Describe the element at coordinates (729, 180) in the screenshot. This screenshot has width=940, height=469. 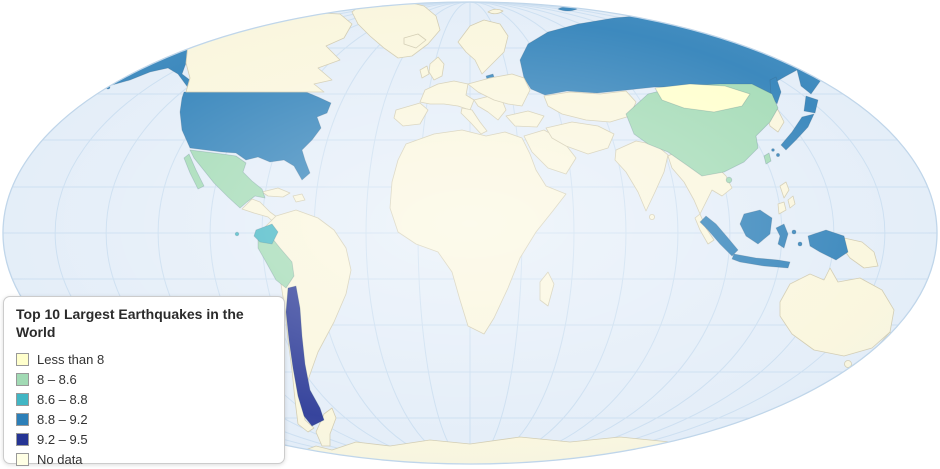
I see `region-hainan` at that location.